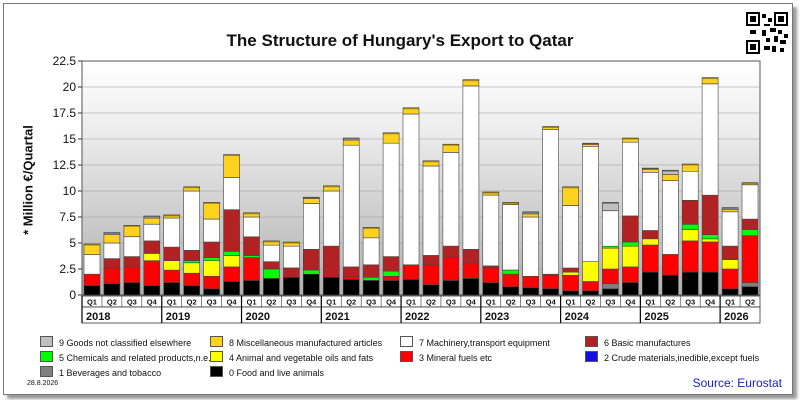 The height and width of the screenshot is (400, 800). I want to click on qr-code-icon, so click(767, 33).